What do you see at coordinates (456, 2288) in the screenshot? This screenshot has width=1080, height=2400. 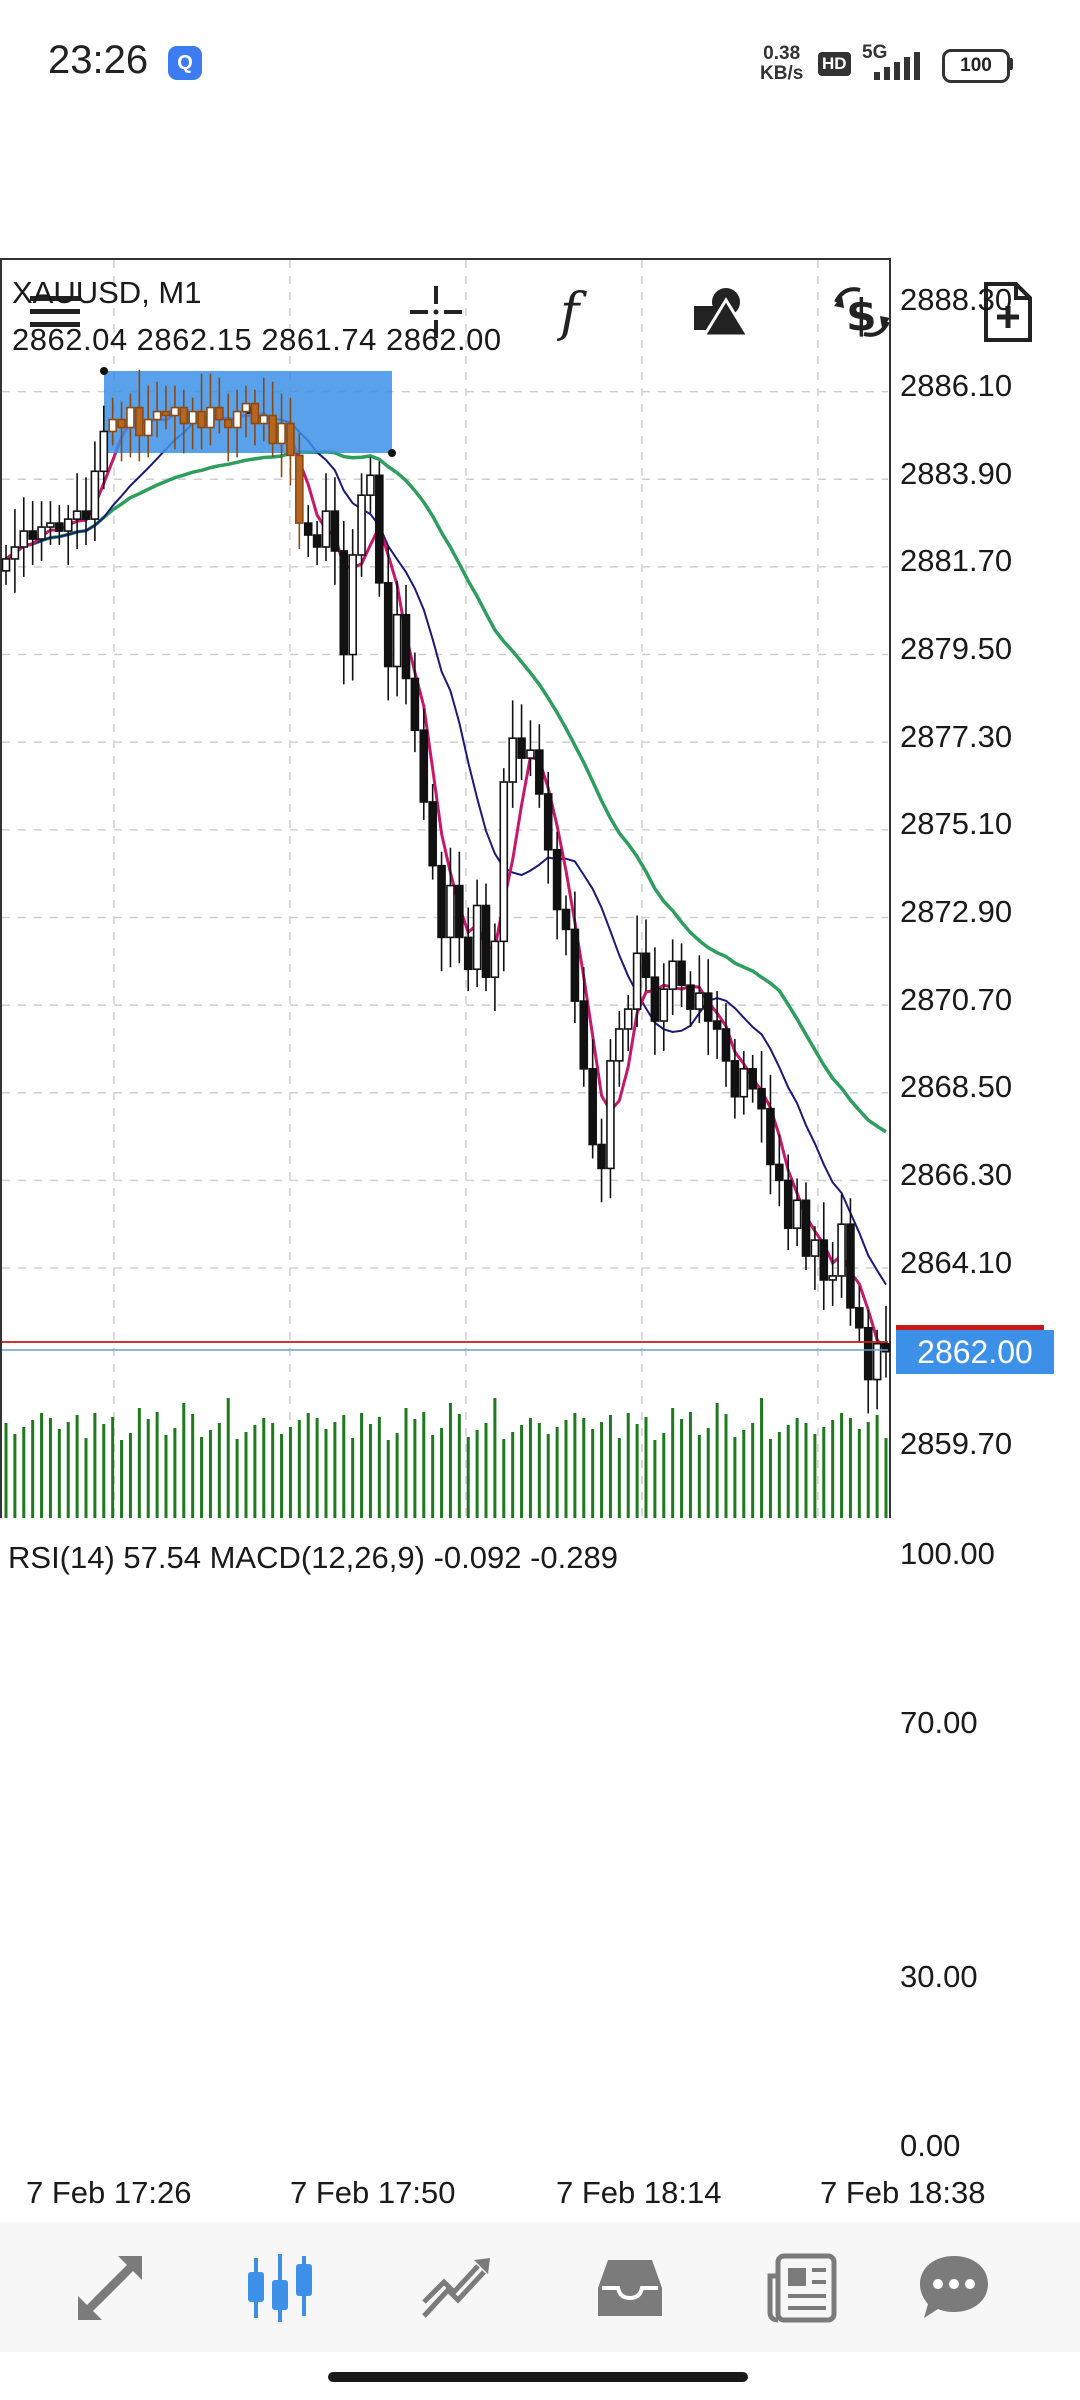 I see `trade-nav-icon` at bounding box center [456, 2288].